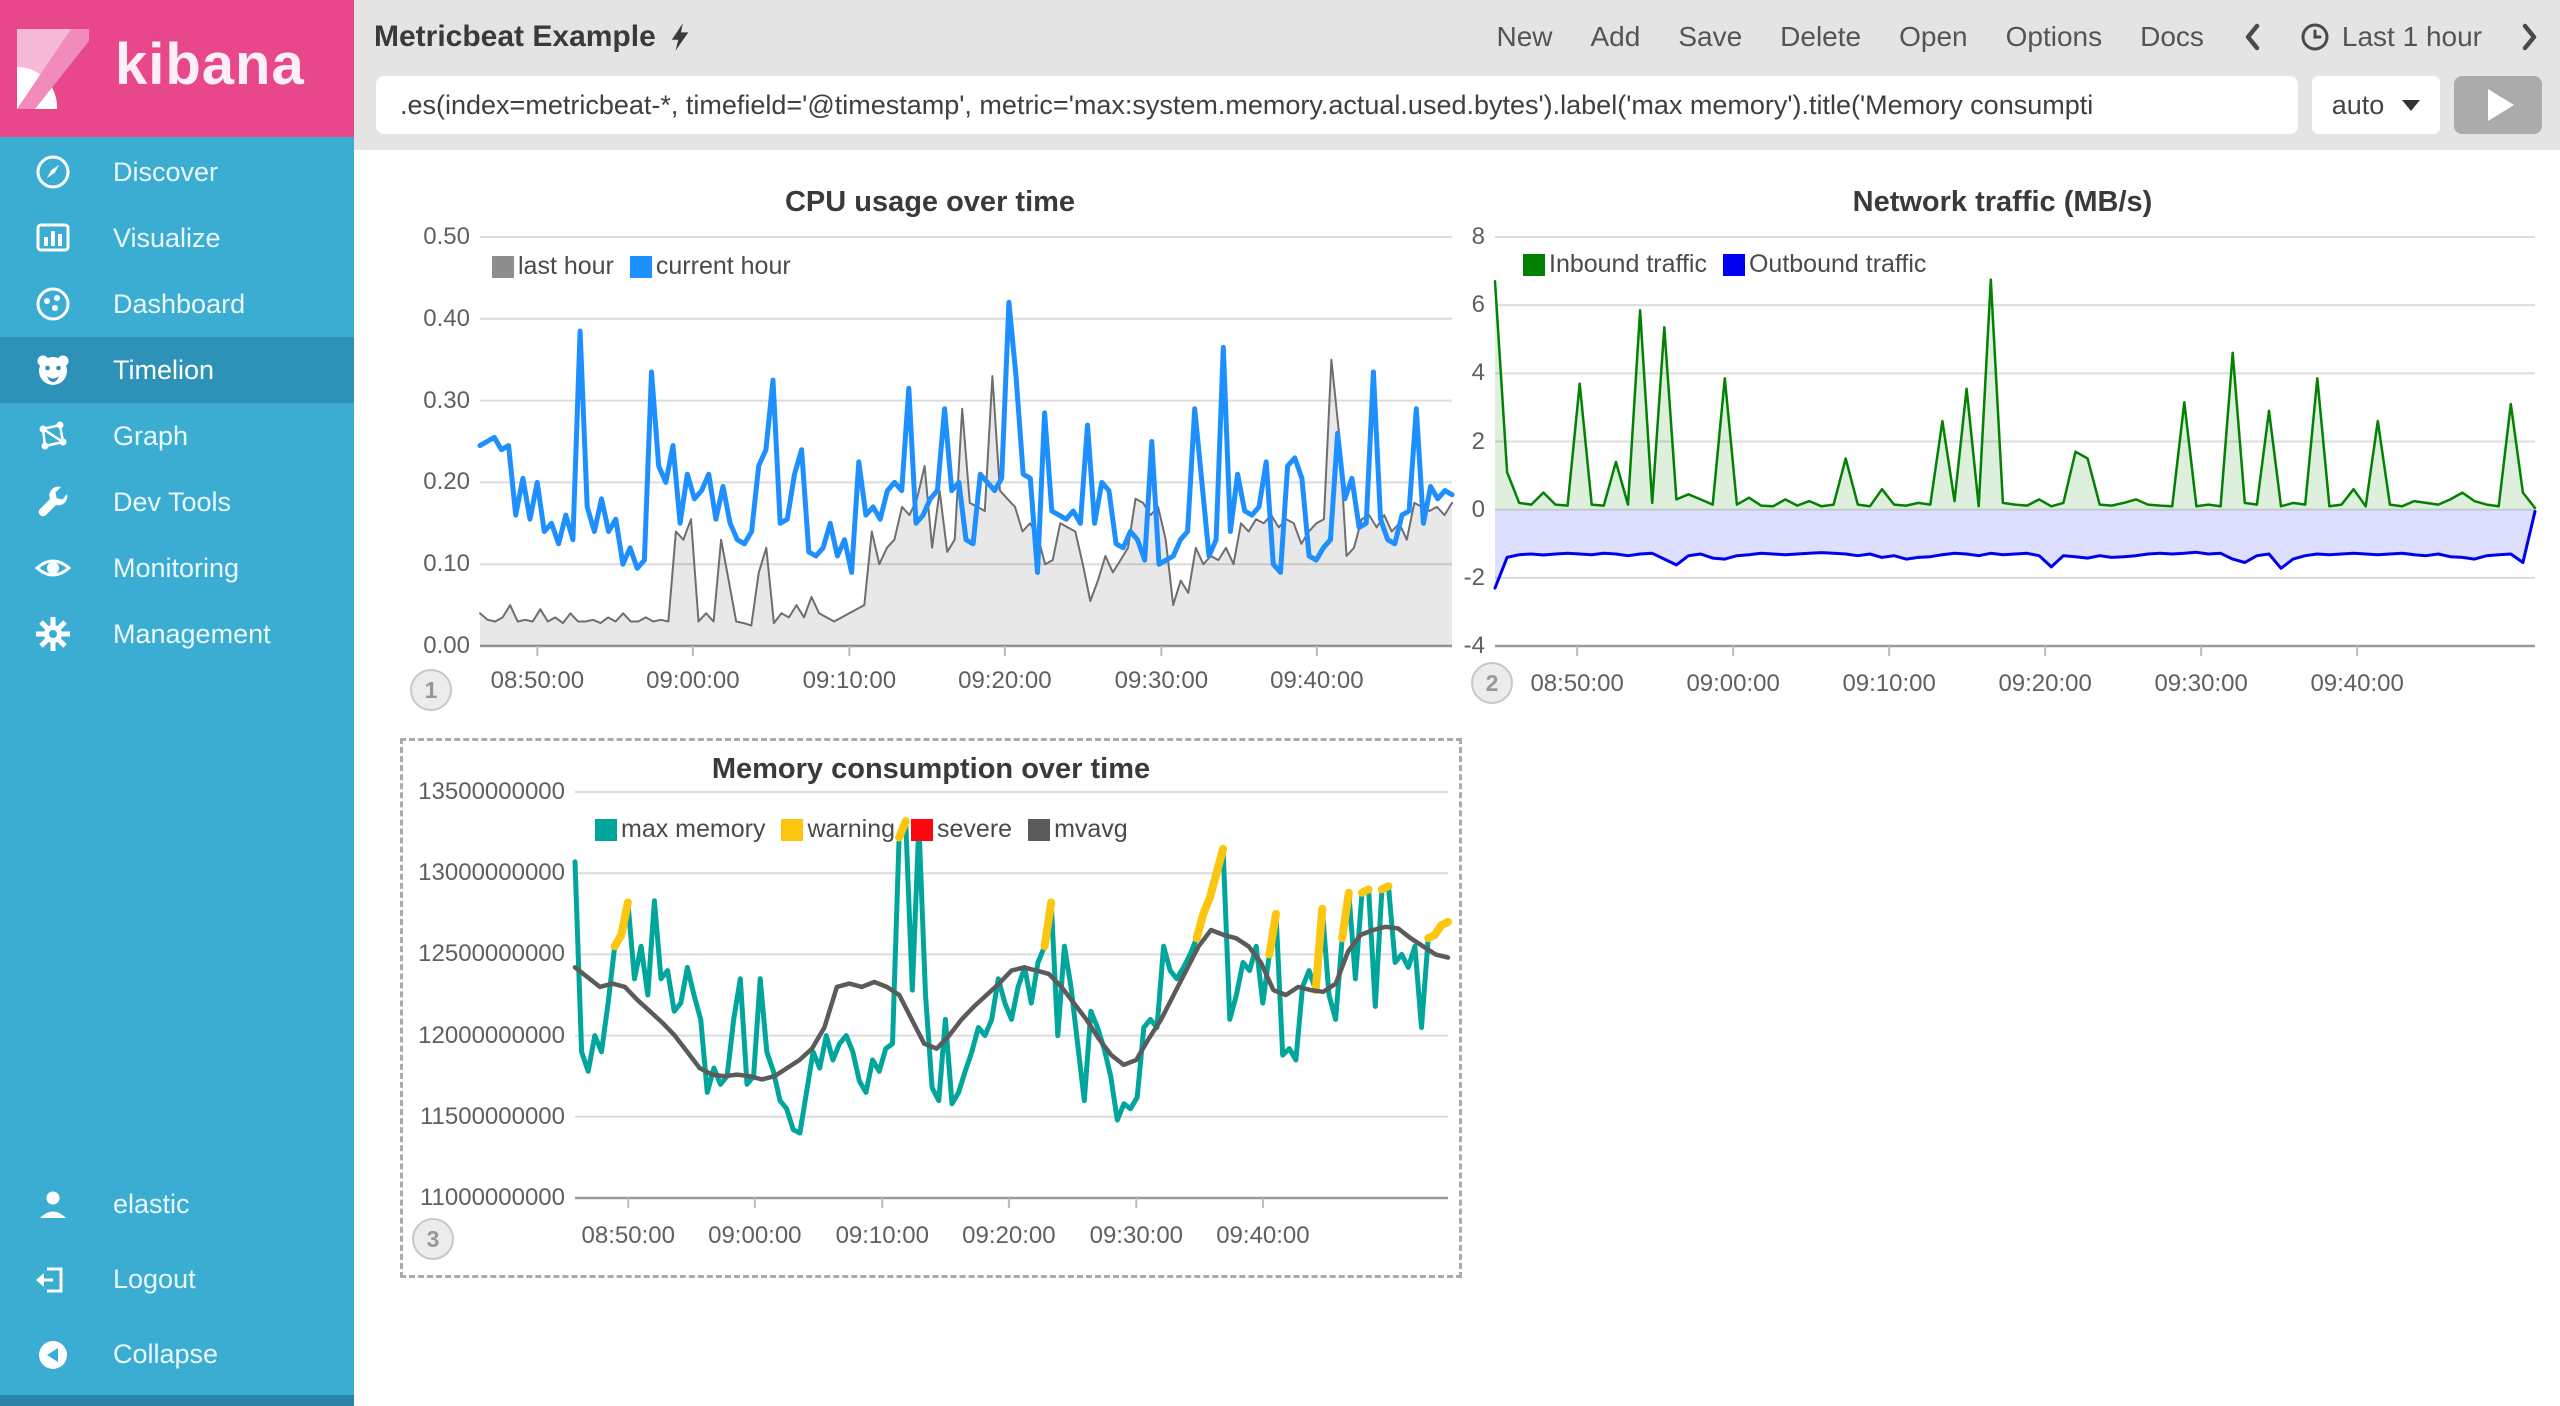  What do you see at coordinates (179, 303) in the screenshot?
I see `sidebar-item-label: Dashboard` at bounding box center [179, 303].